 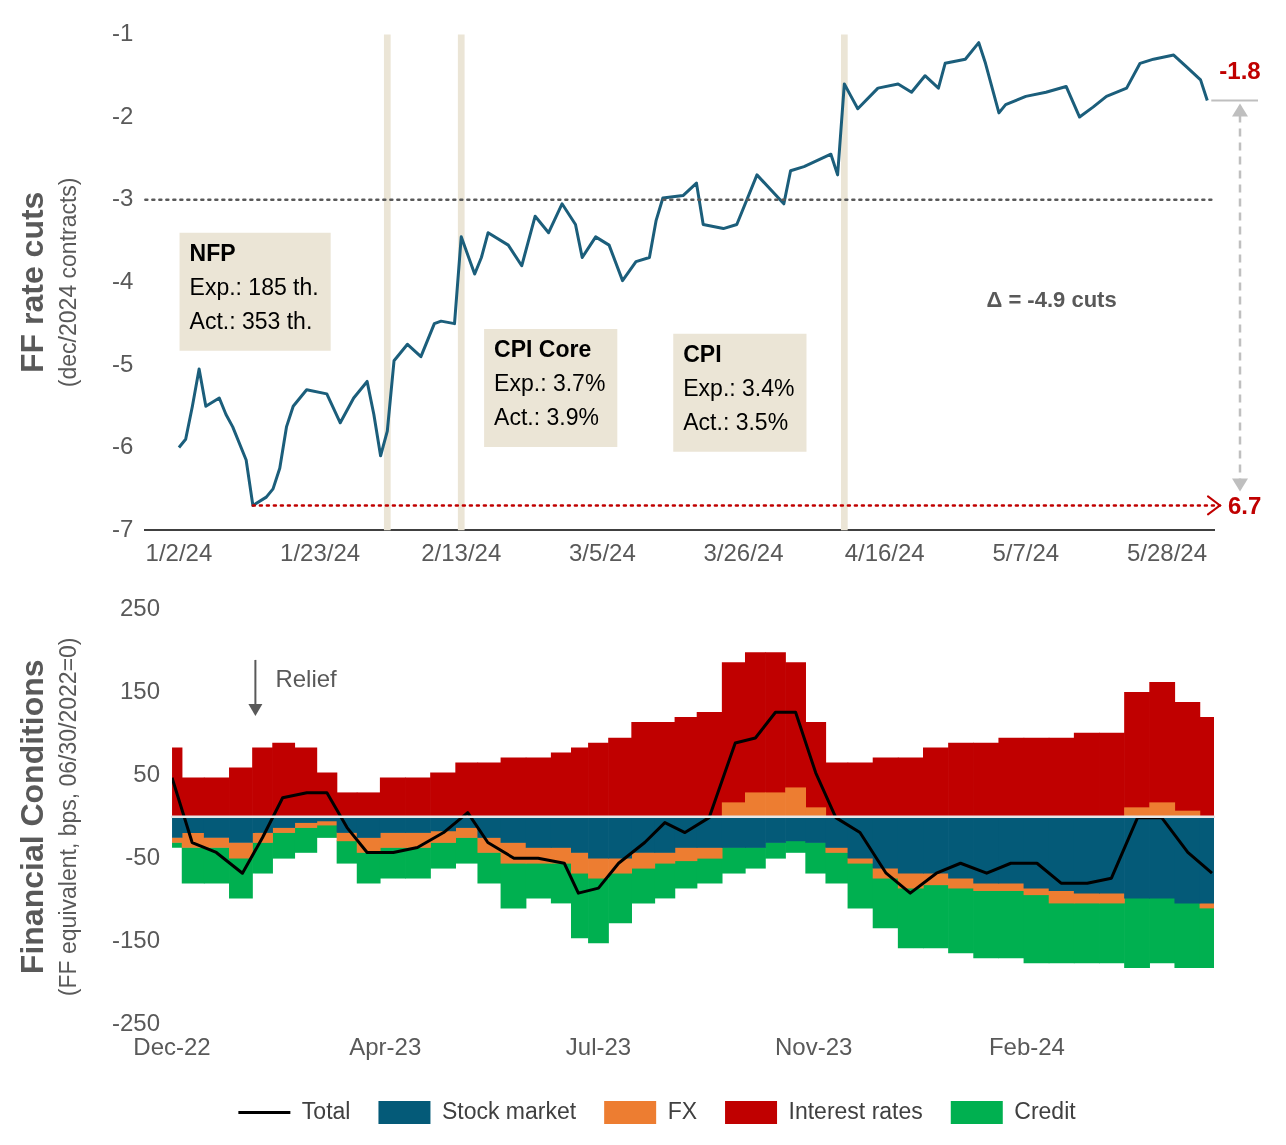 What do you see at coordinates (179, 553) in the screenshot?
I see `x-tick-label: 1/2/24` at bounding box center [179, 553].